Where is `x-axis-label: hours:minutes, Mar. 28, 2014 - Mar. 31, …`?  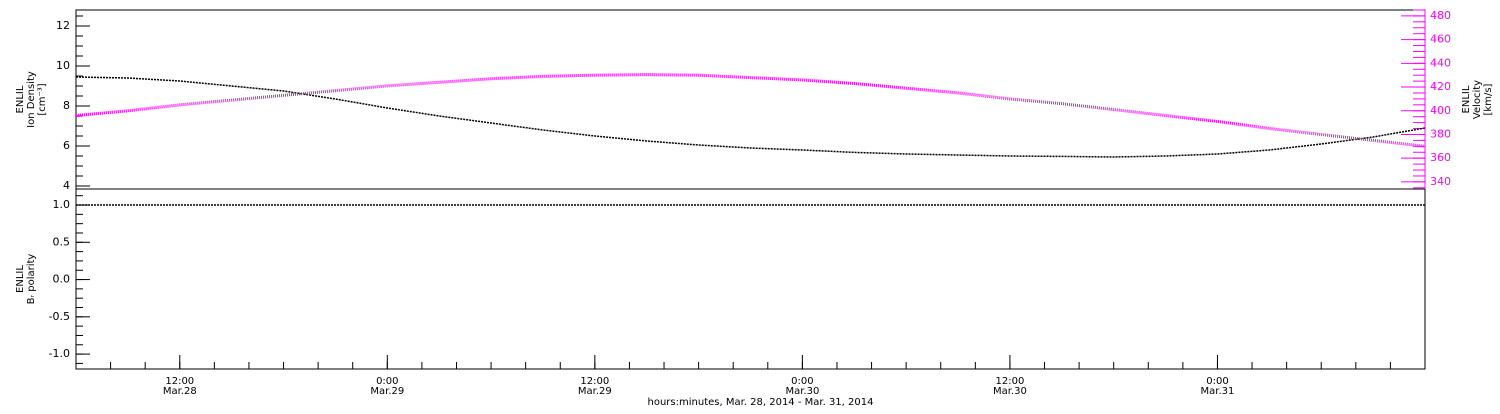 x-axis-label: hours:minutes, Mar. 28, 2014 - Mar. 31, … is located at coordinates (761, 402).